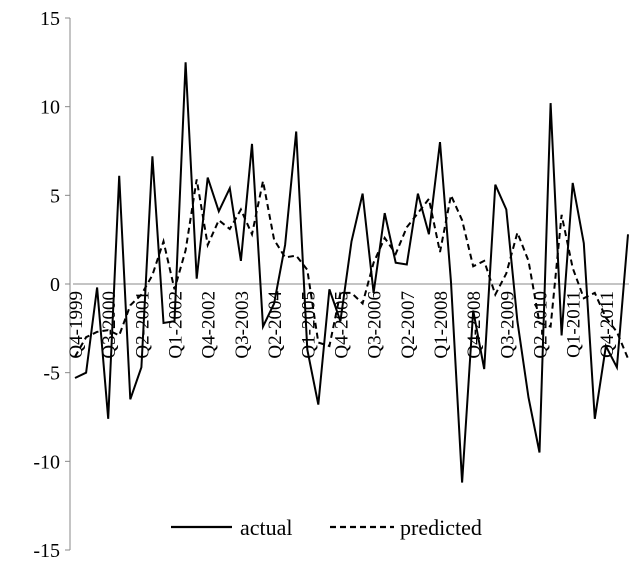 The width and height of the screenshot is (634, 561). What do you see at coordinates (607, 324) in the screenshot?
I see `x-tick-label: Q4-2011` at bounding box center [607, 324].